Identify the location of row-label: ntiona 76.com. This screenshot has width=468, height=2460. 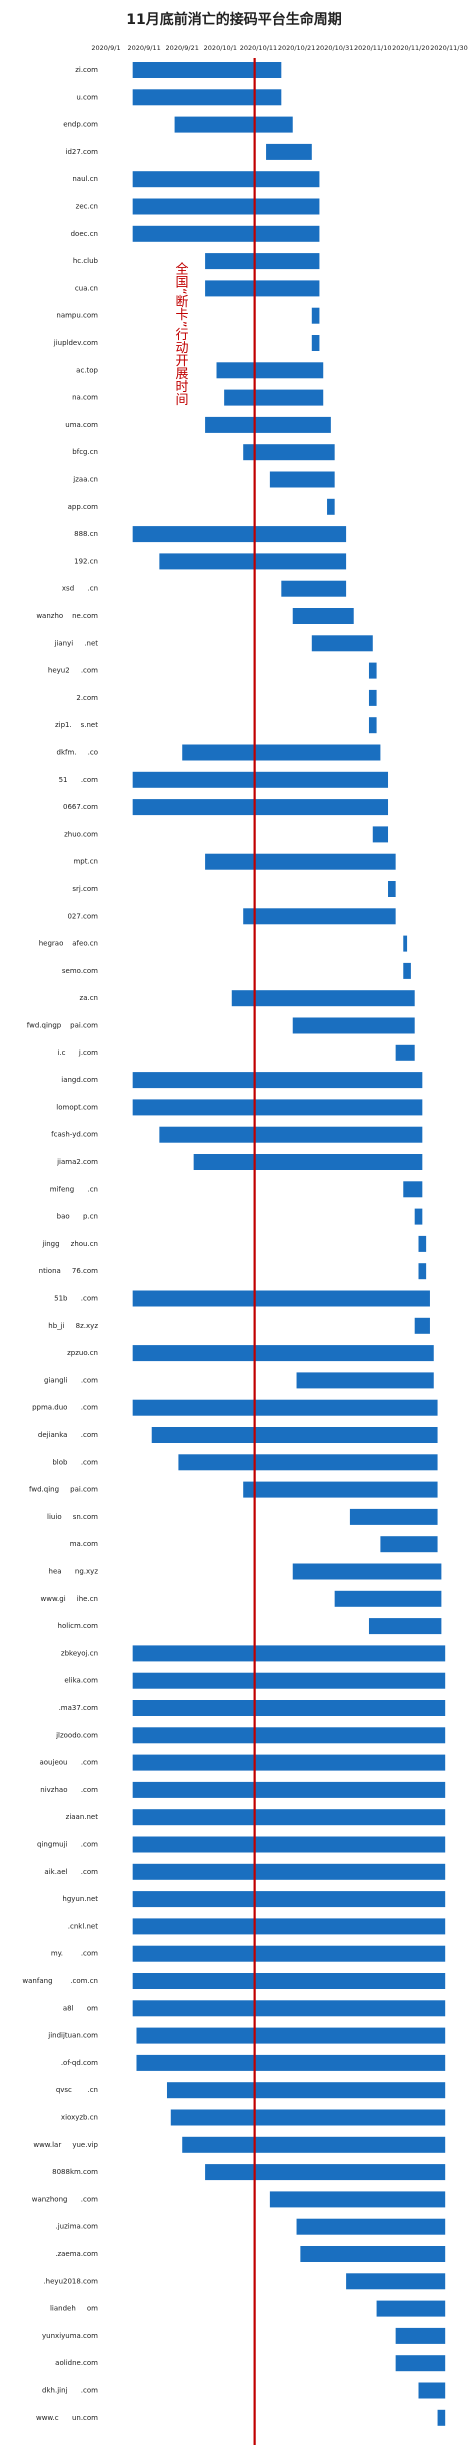
(69, 1271).